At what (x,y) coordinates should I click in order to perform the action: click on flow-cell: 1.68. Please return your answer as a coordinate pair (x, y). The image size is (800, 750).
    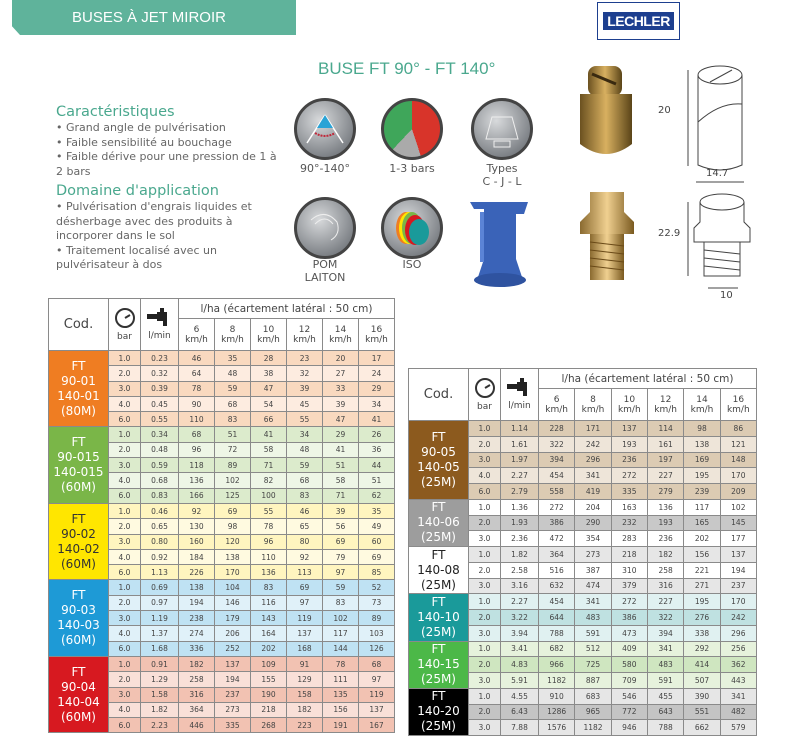
    Looking at the image, I should click on (159, 648).